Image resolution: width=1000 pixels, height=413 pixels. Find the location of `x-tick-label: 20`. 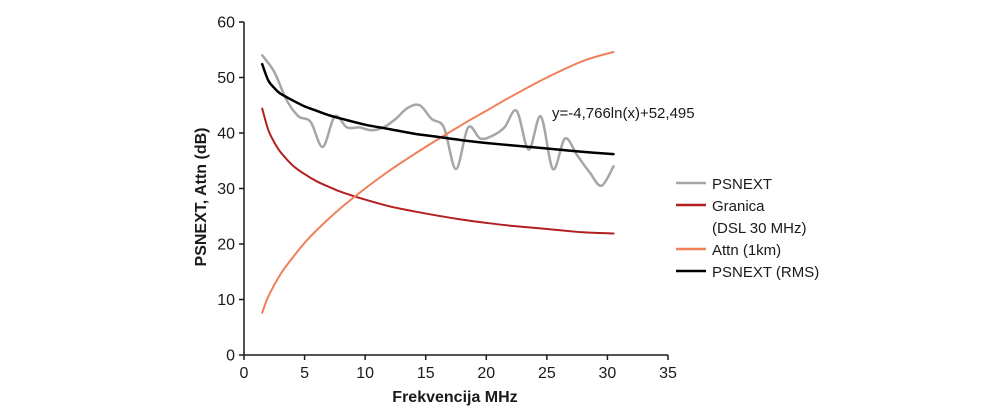

x-tick-label: 20 is located at coordinates (486, 373).